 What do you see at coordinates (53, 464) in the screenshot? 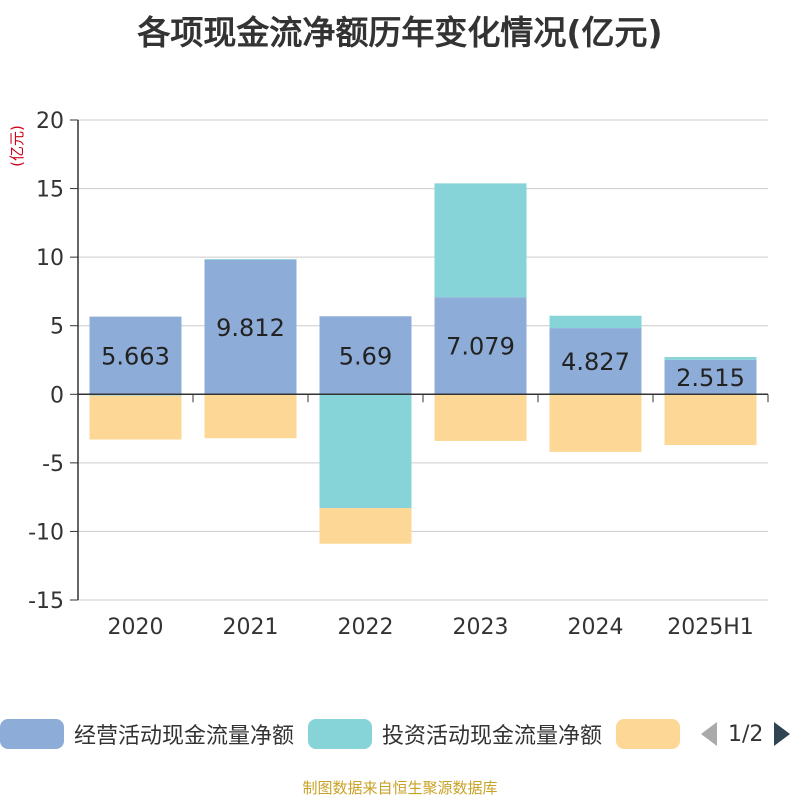
I see `y-tick-label: -5` at bounding box center [53, 464].